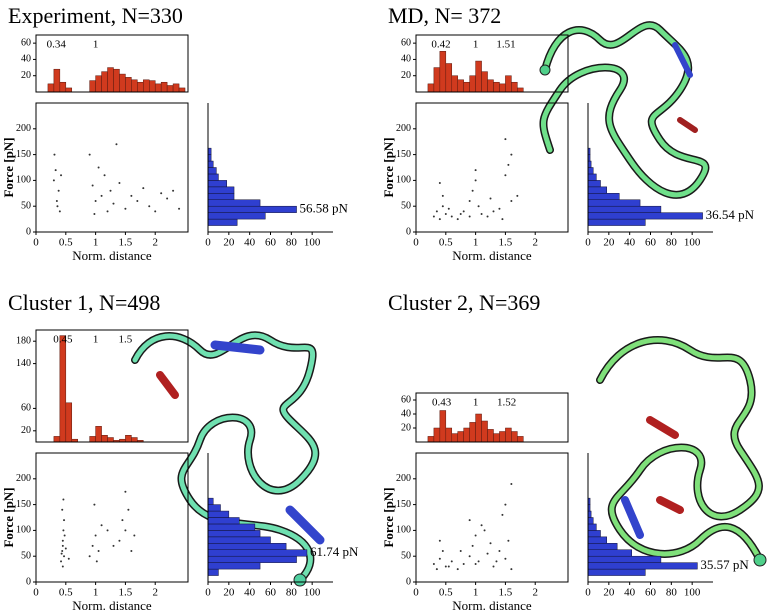 Image resolution: width=782 pixels, height=611 pixels. I want to click on peak-label: 1.51, so click(505, 45).